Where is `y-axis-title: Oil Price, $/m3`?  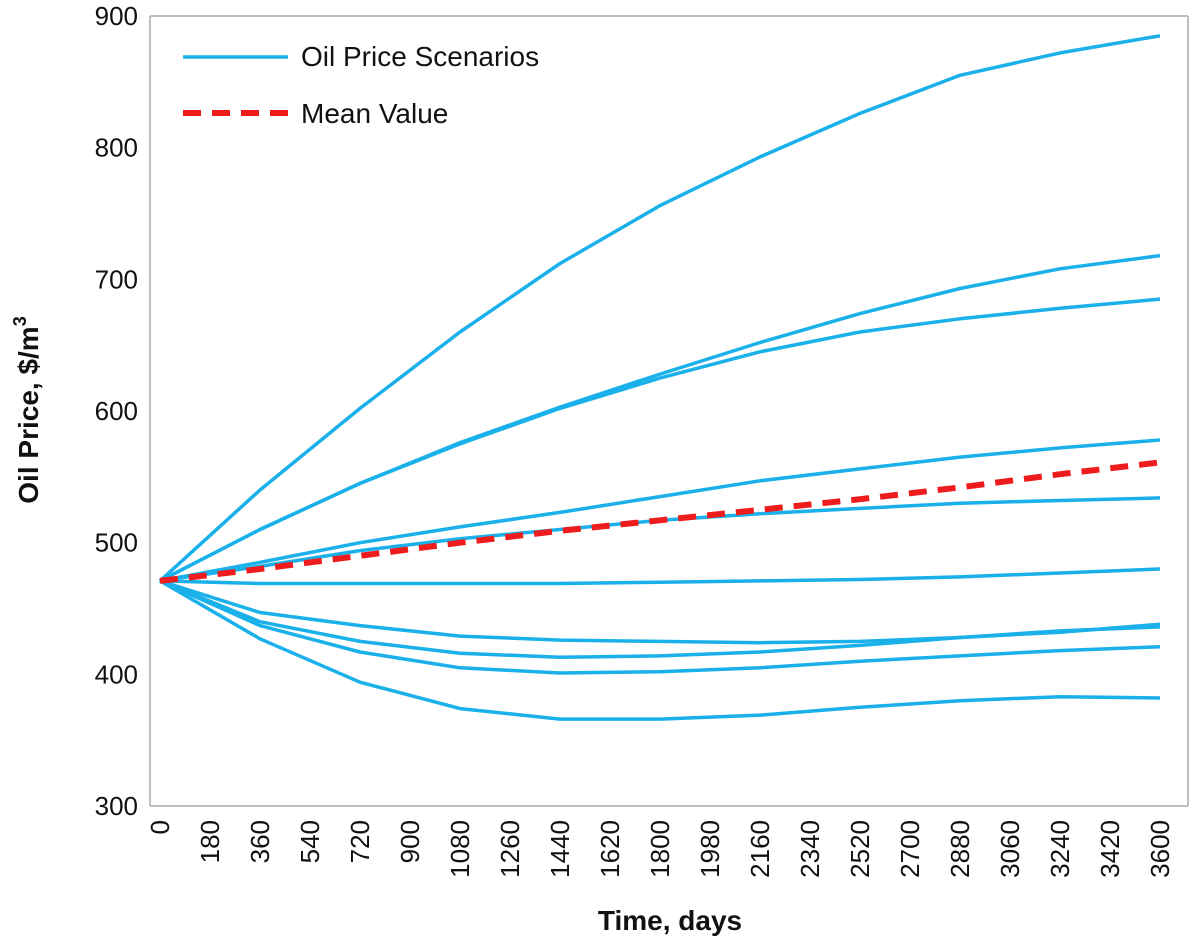
y-axis-title: Oil Price, $/m3 is located at coordinates (27, 409).